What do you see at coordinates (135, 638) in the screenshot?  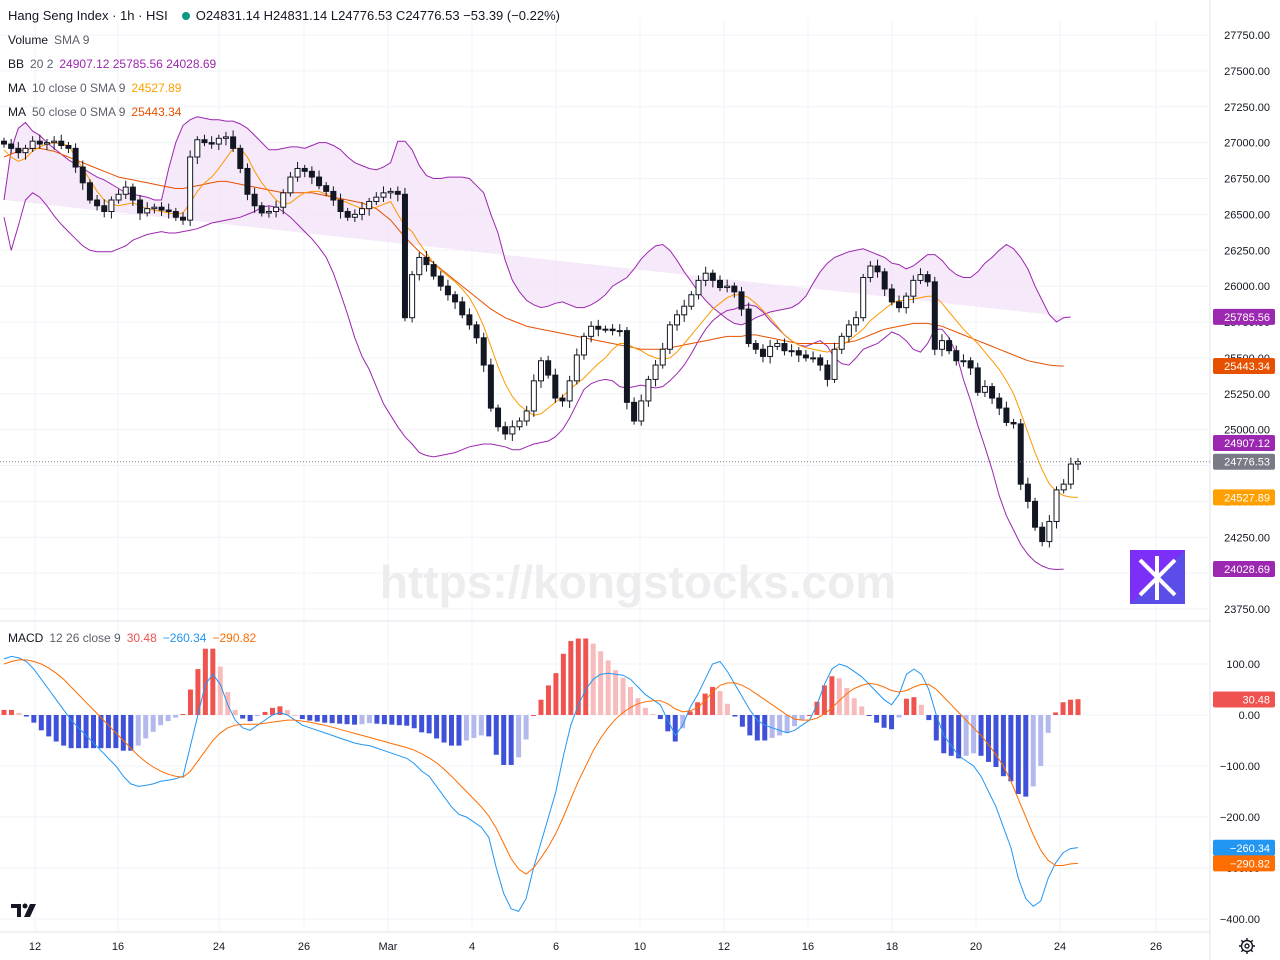 I see `macd-legend: MACD 12 26 close 9 30.48 −260.34 −290.82` at bounding box center [135, 638].